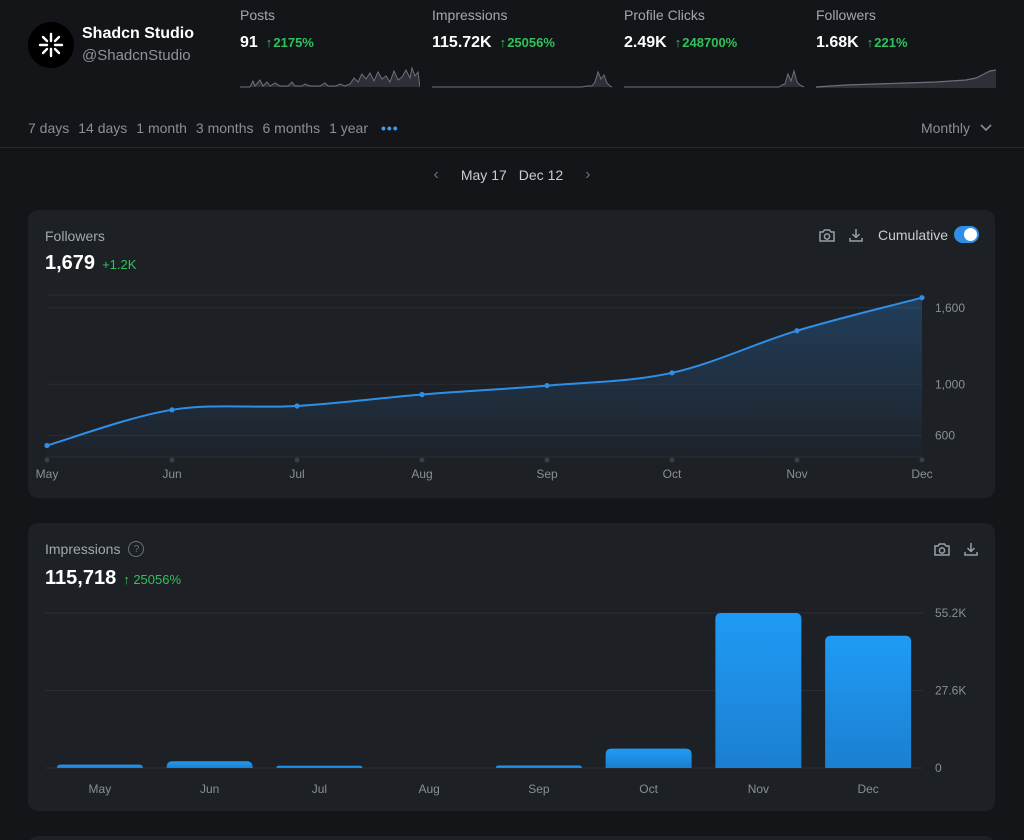 The image size is (1024, 840). I want to click on date-navigator: ‹ May 17 Dec 12 ›, so click(512, 175).